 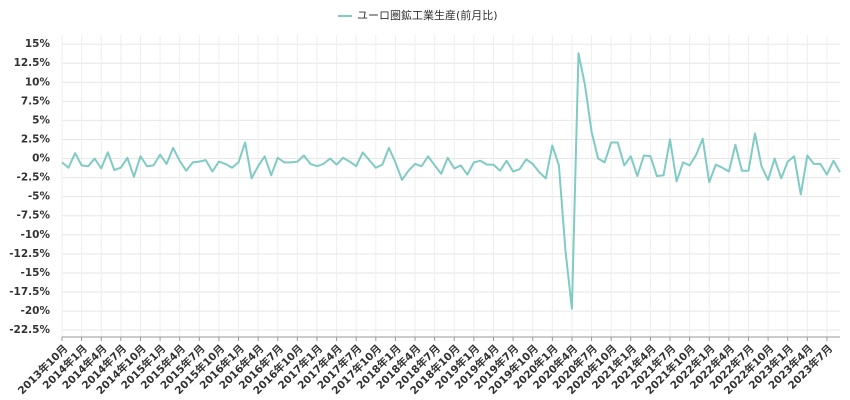 I want to click on y-tick-label: 7.5%, so click(x=36, y=101).